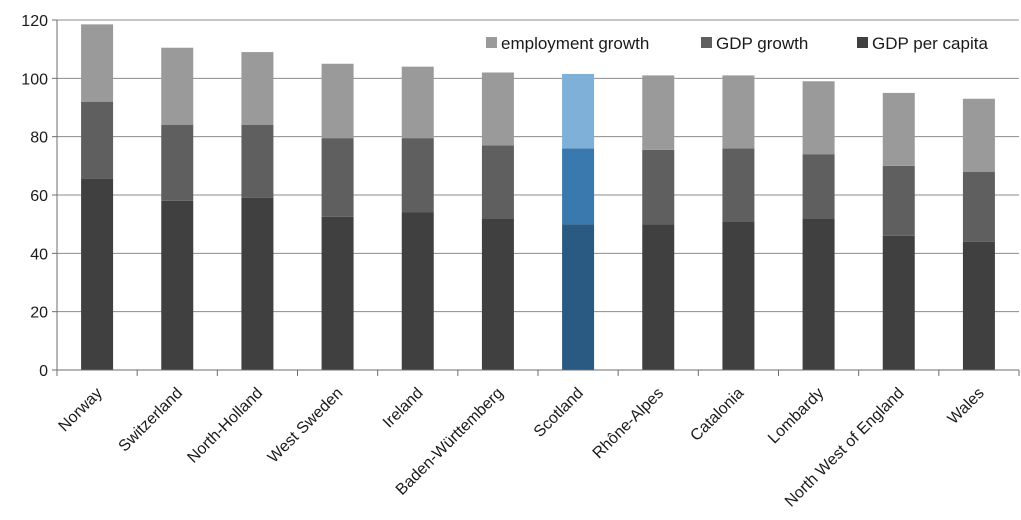  I want to click on x-tick-label: West Sweden, so click(306, 426).